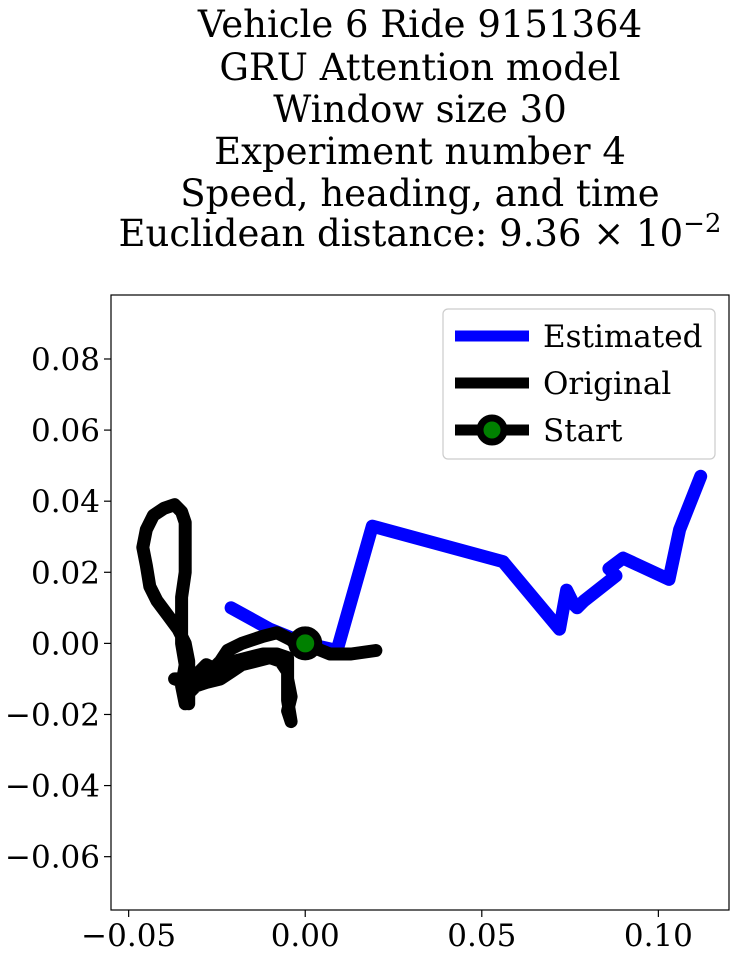  I want to click on x-tick-label: −0.05, so click(128, 936).